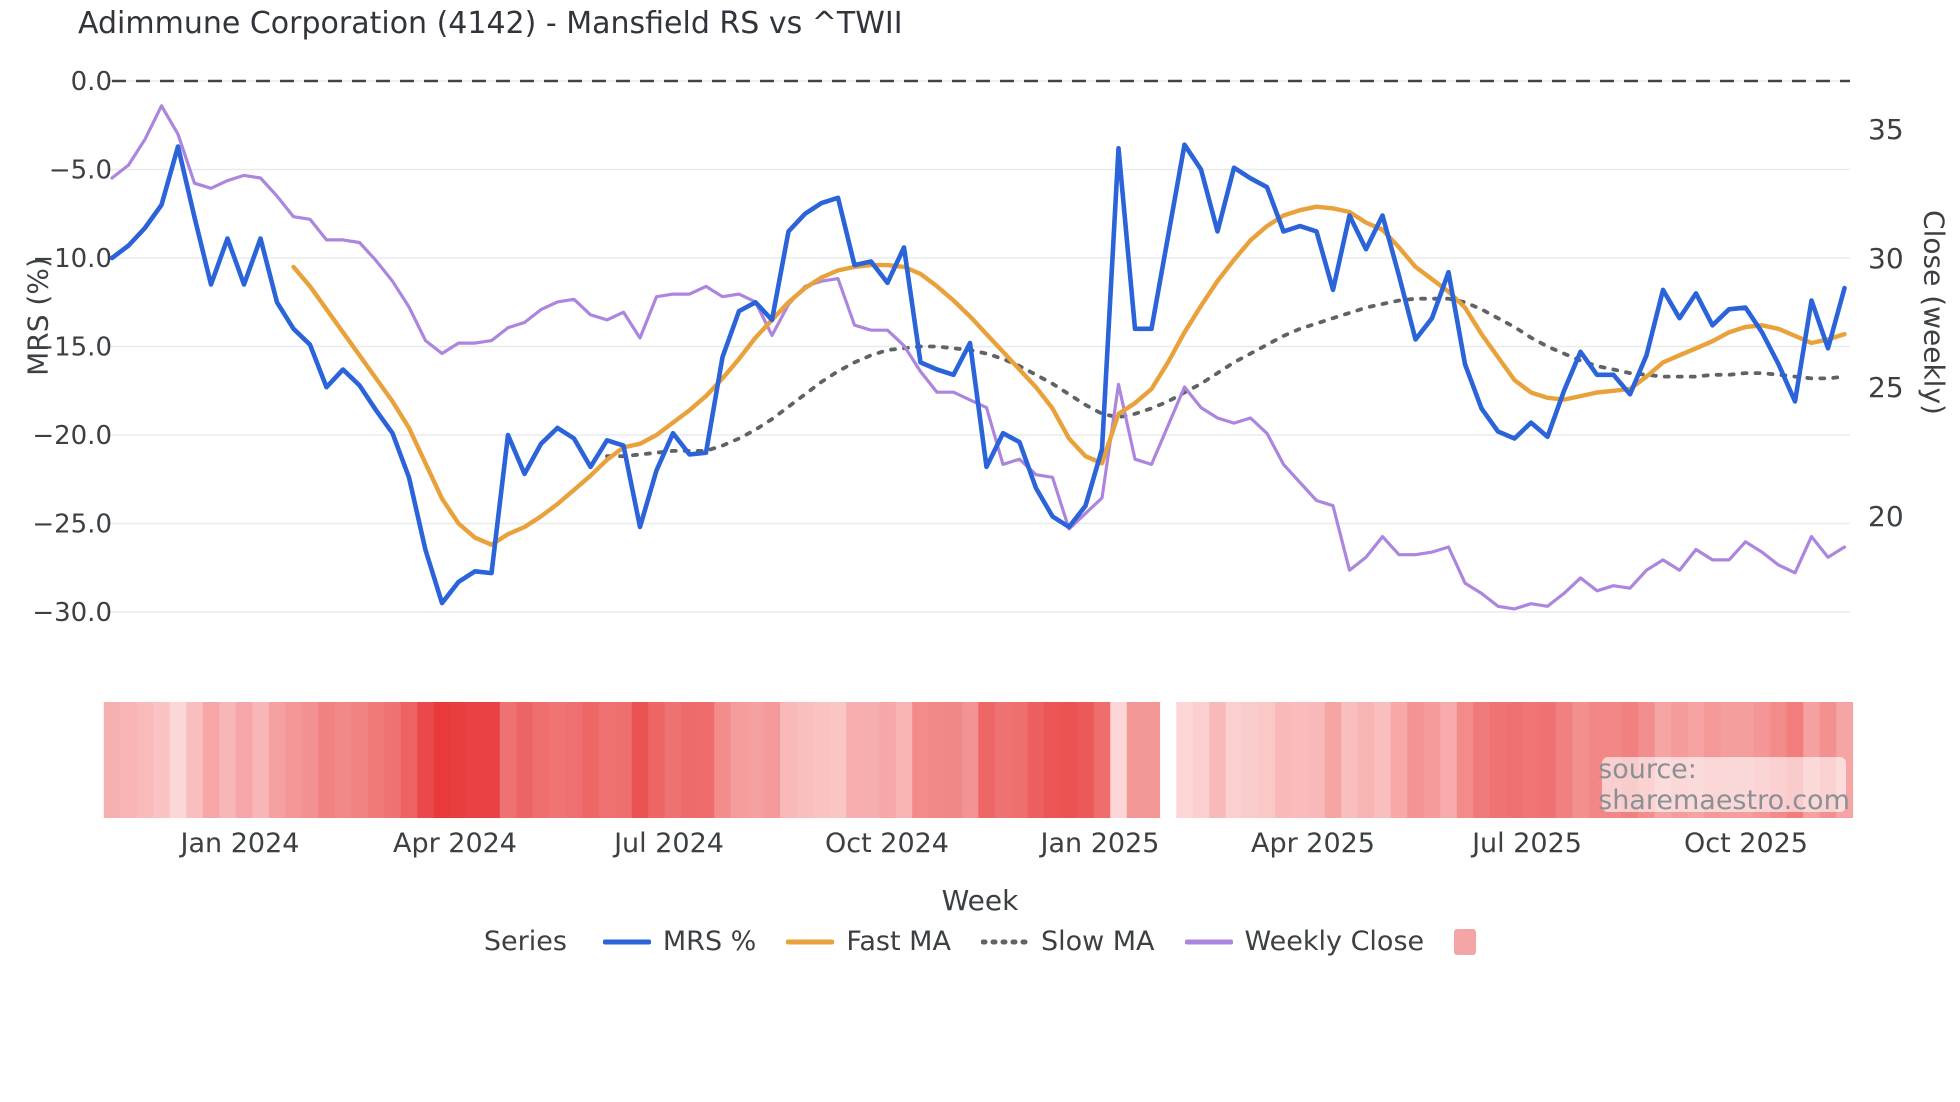 The width and height of the screenshot is (1960, 1102). What do you see at coordinates (1334, 941) in the screenshot?
I see `legend-item-label: Weekly Close` at bounding box center [1334, 941].